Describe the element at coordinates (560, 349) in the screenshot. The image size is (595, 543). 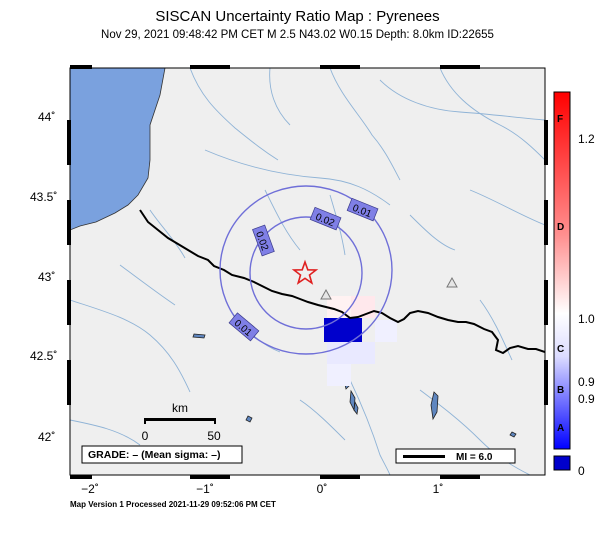
I see `colorbar-letter: C` at that location.